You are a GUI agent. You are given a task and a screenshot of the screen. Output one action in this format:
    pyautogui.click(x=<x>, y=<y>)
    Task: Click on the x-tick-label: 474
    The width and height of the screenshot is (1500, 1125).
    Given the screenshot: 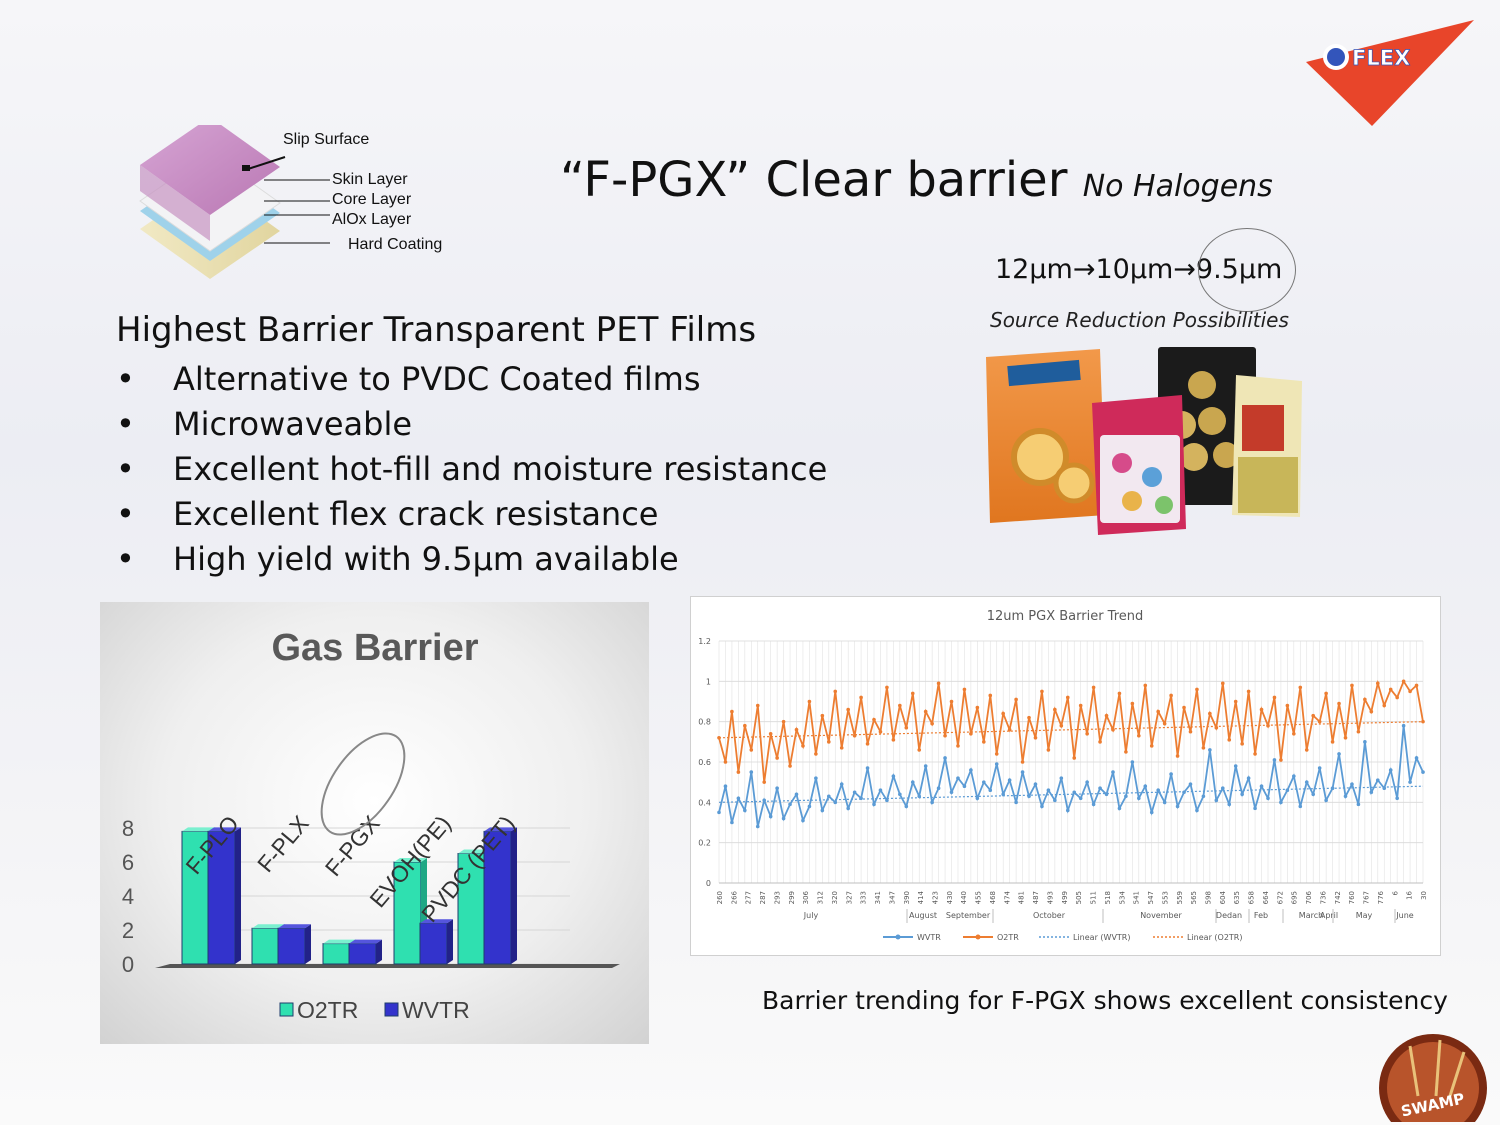 What is the action you would take?
    pyautogui.click(x=1007, y=897)
    